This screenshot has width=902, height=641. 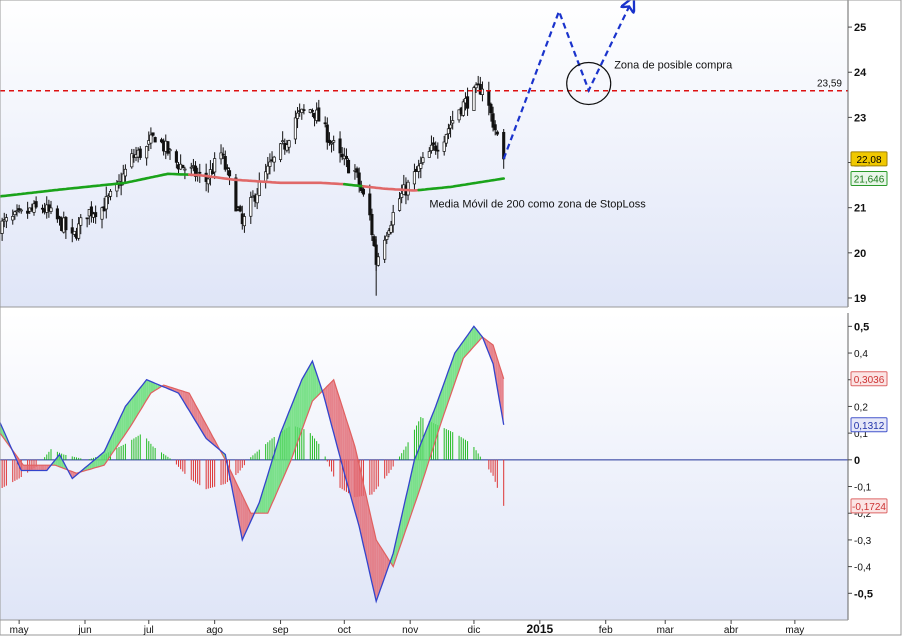 I want to click on osc-ytick-label: -0,4, so click(x=863, y=568).